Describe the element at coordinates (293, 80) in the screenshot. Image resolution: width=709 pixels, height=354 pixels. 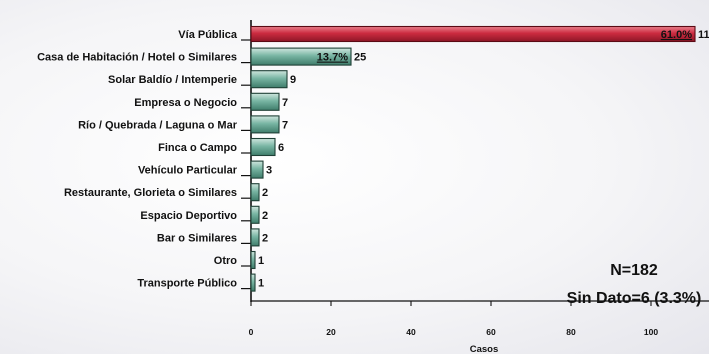
I see `value-label: 9` at that location.